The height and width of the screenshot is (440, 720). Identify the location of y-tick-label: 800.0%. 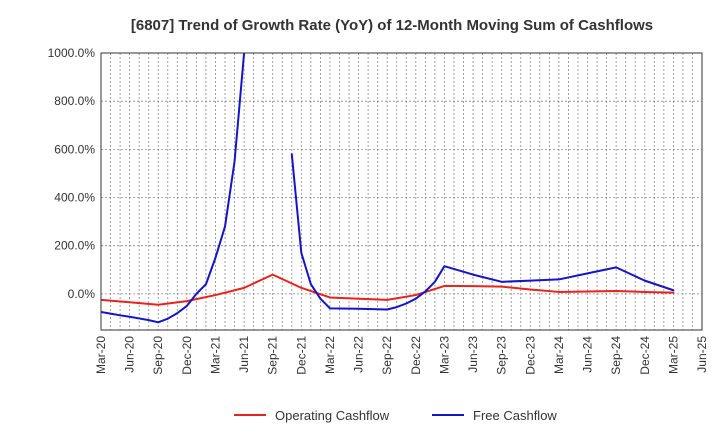
(74, 101).